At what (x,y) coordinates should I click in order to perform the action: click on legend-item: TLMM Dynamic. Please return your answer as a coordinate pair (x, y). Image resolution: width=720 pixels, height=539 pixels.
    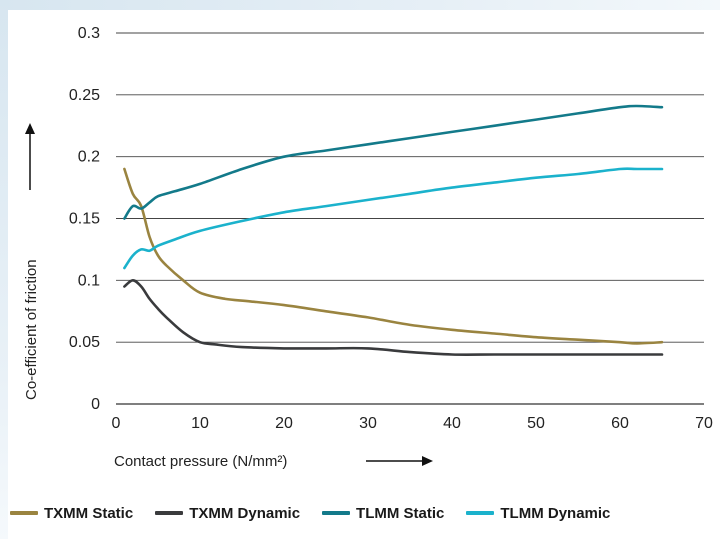
    Looking at the image, I should click on (538, 513).